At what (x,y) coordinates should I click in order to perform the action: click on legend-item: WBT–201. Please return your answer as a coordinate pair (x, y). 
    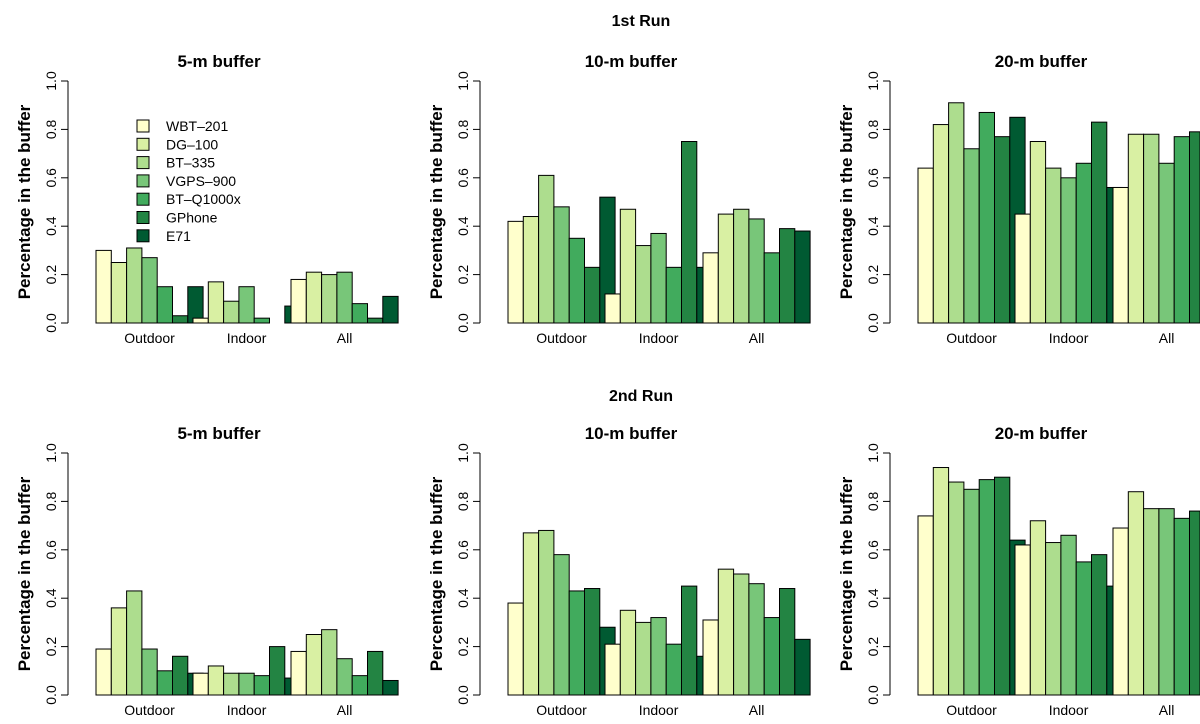
    Looking at the image, I should click on (182, 126).